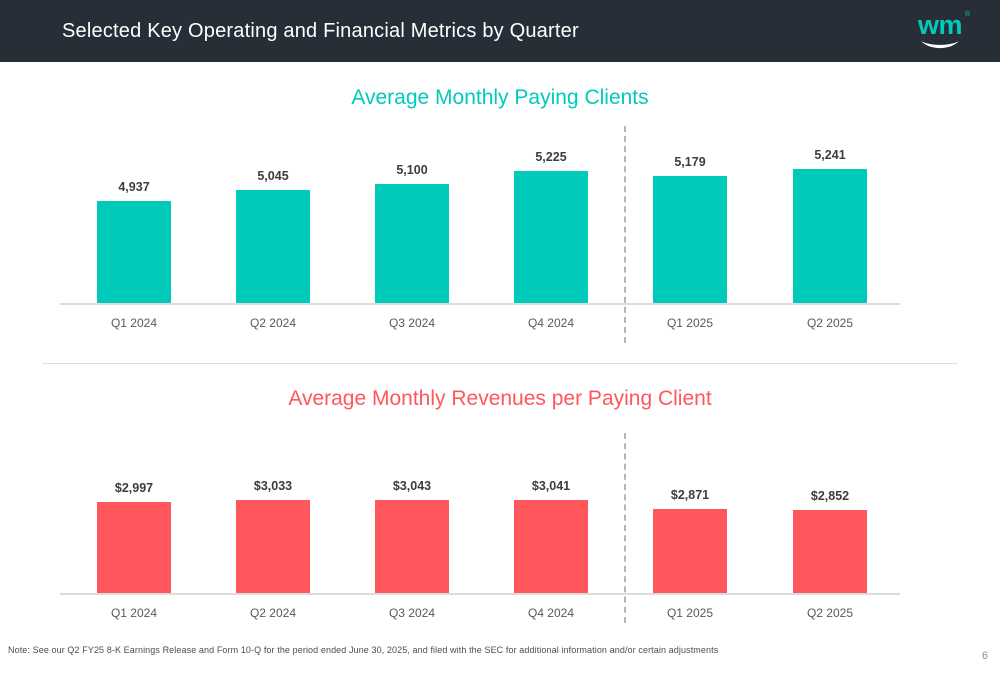  I want to click on bar-value-label: 5,100, so click(412, 170).